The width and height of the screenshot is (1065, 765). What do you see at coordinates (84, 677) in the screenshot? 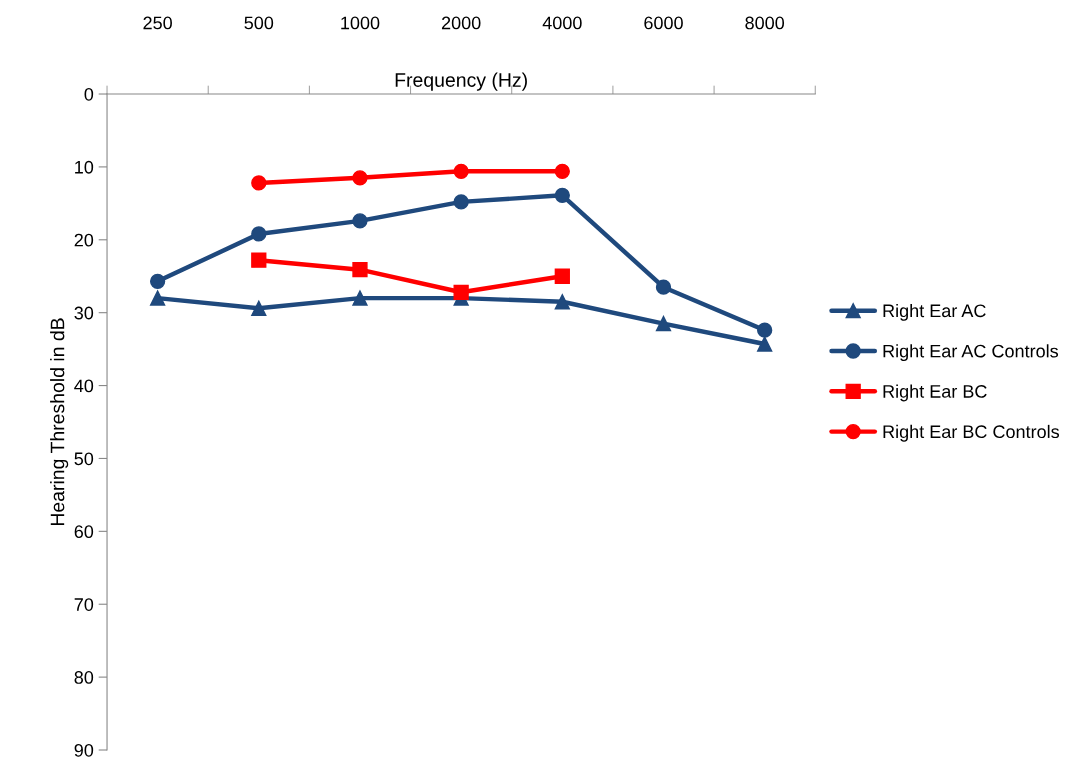
I see `y-tick-label: 80` at bounding box center [84, 677].